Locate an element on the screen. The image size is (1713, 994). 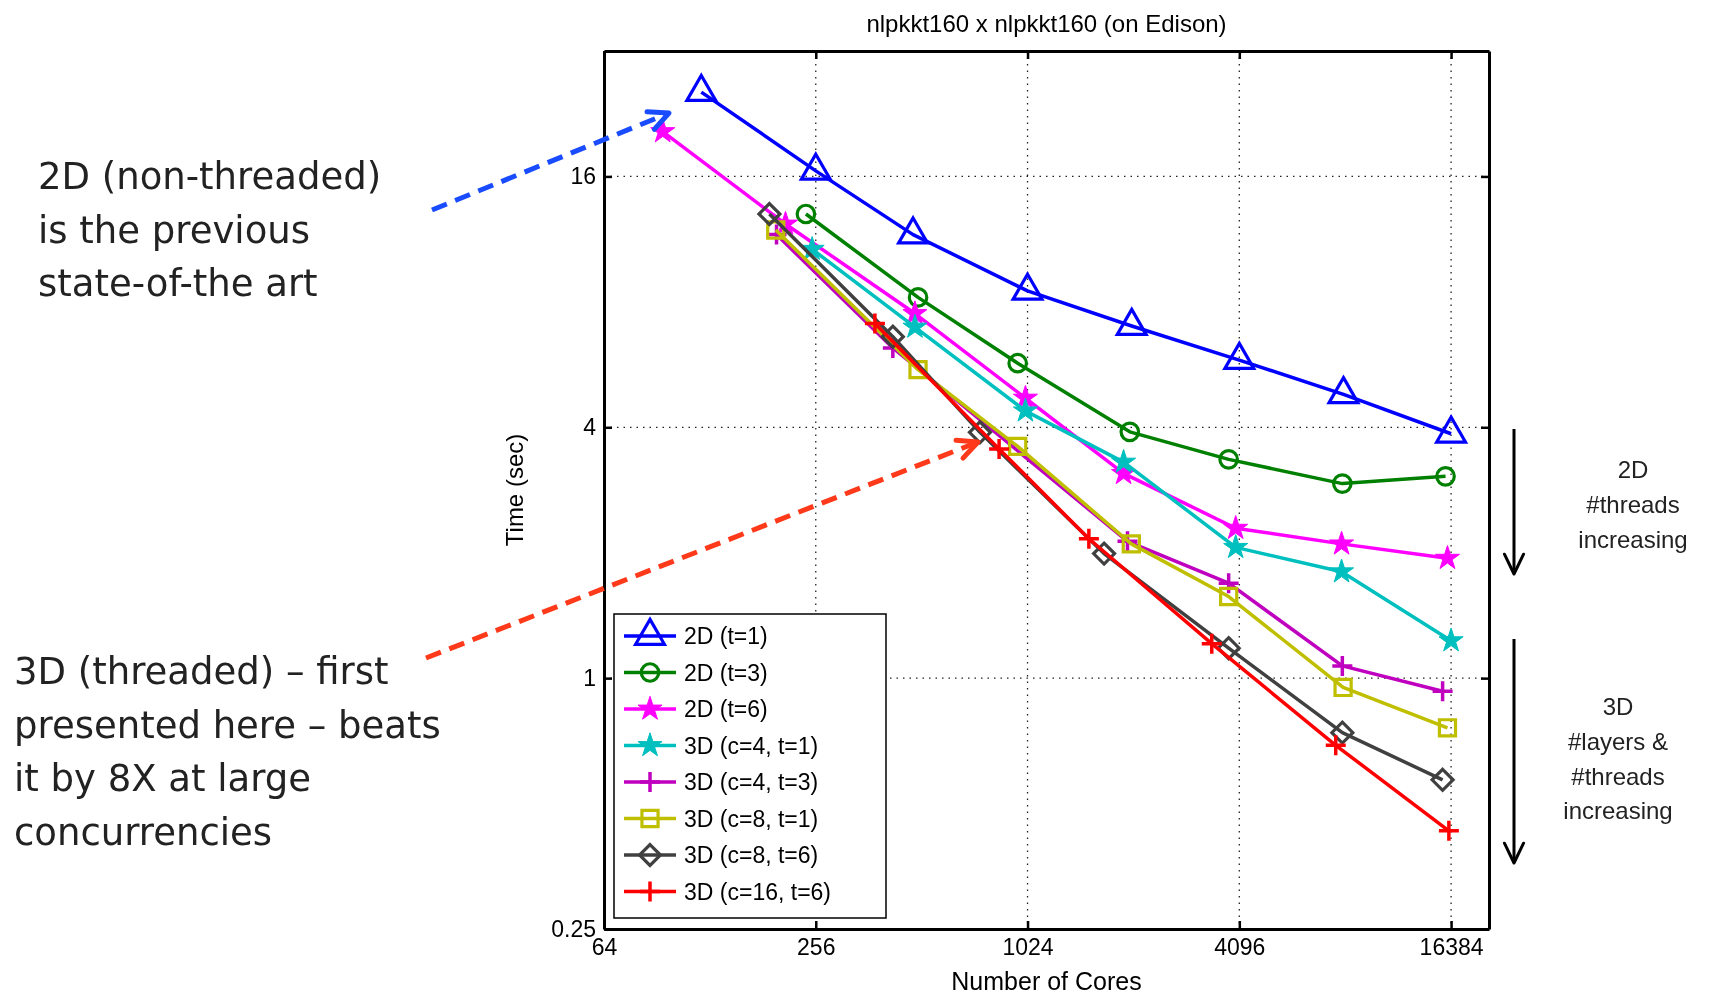
text: 3D #layers & #threads increasing is located at coordinates (1618, 759).